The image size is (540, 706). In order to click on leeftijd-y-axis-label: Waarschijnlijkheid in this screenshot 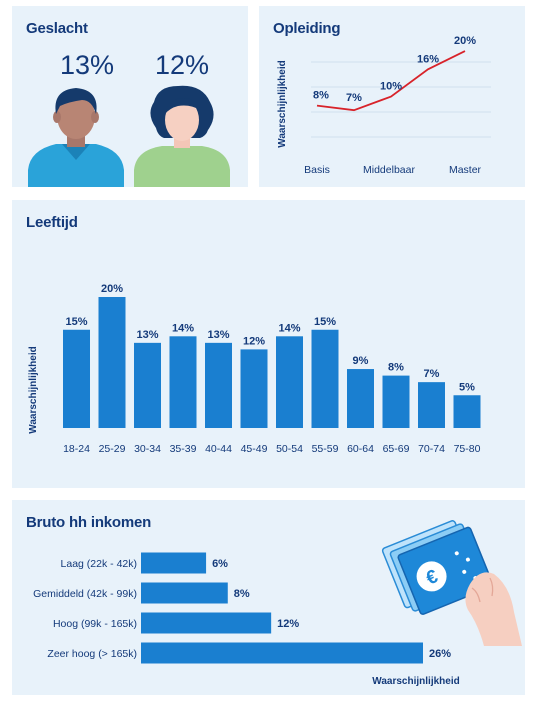, I will do `click(33, 389)`.